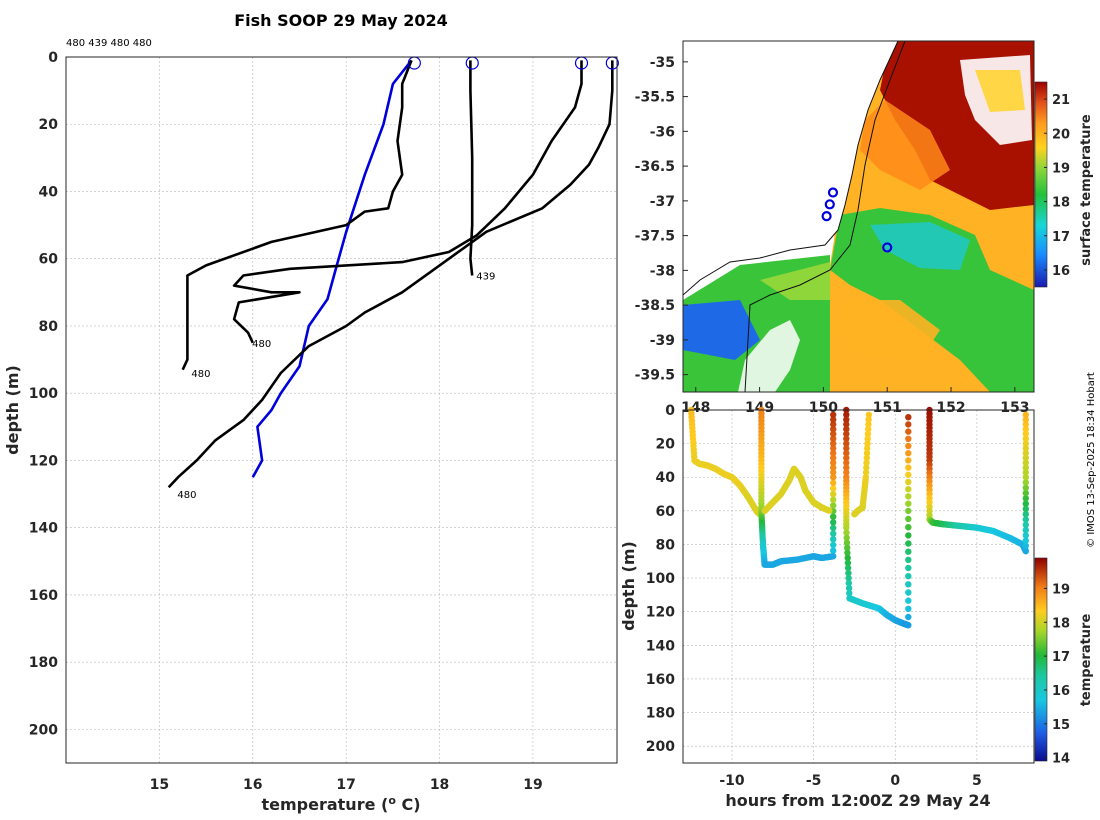 The width and height of the screenshot is (1100, 820). Describe the element at coordinates (655, 167) in the screenshot. I see `lat-tick-label: -36.5` at that location.